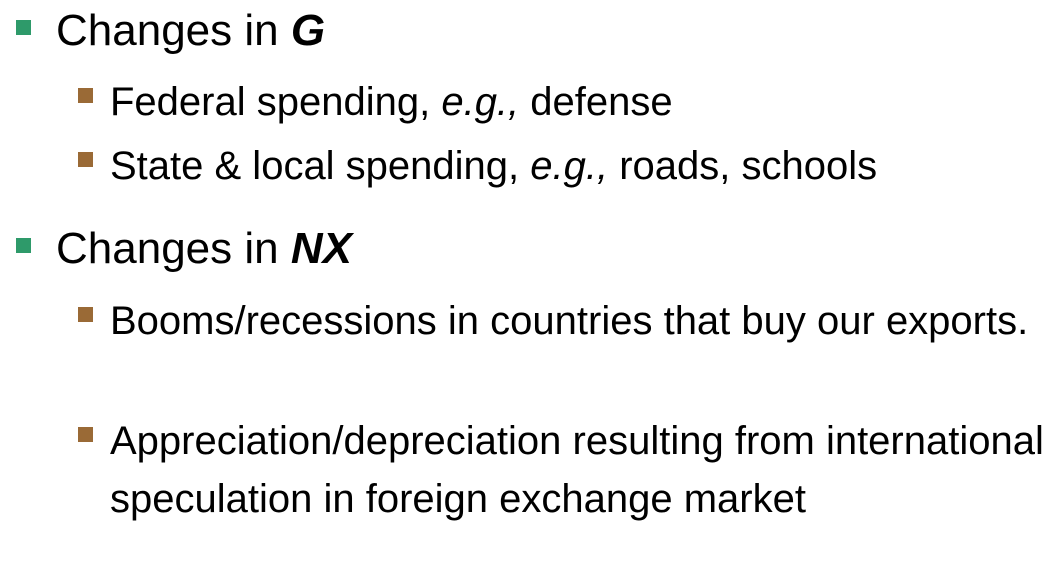  Describe the element at coordinates (743, 166) in the screenshot. I see `sub-bullet-text: roads, schools` at that location.